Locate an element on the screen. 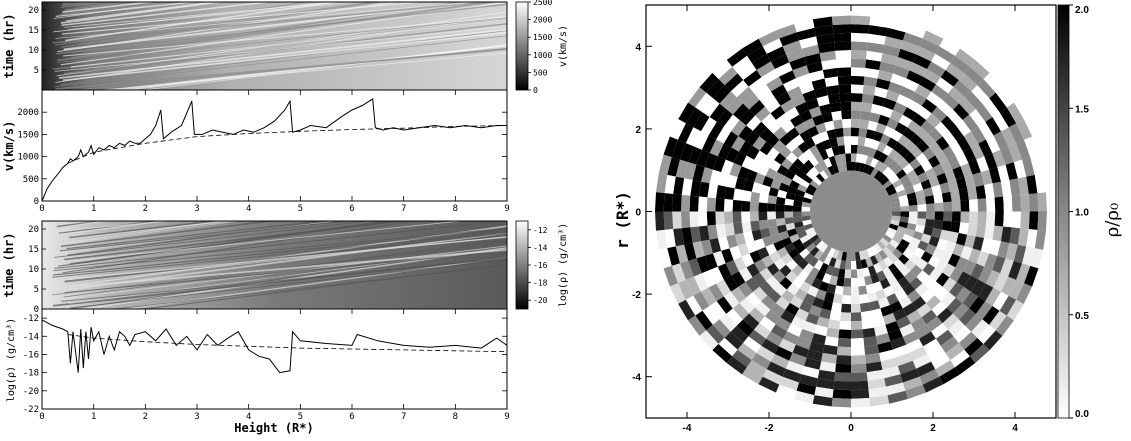  xtick-label: 9 is located at coordinates (506, 209).